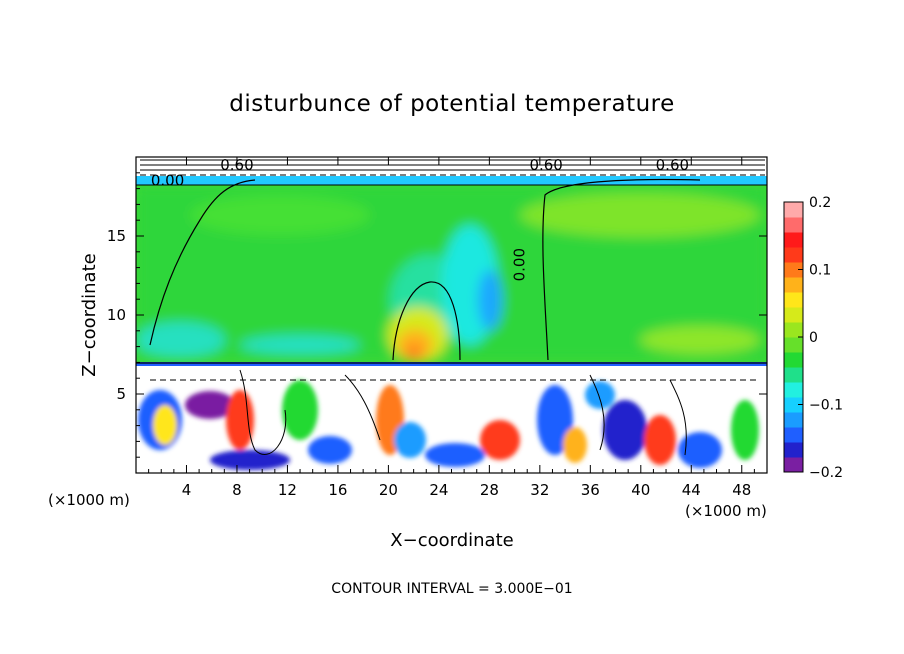 The width and height of the screenshot is (904, 654). What do you see at coordinates (337, 490) in the screenshot?
I see `x-tick-label: 16` at bounding box center [337, 490].